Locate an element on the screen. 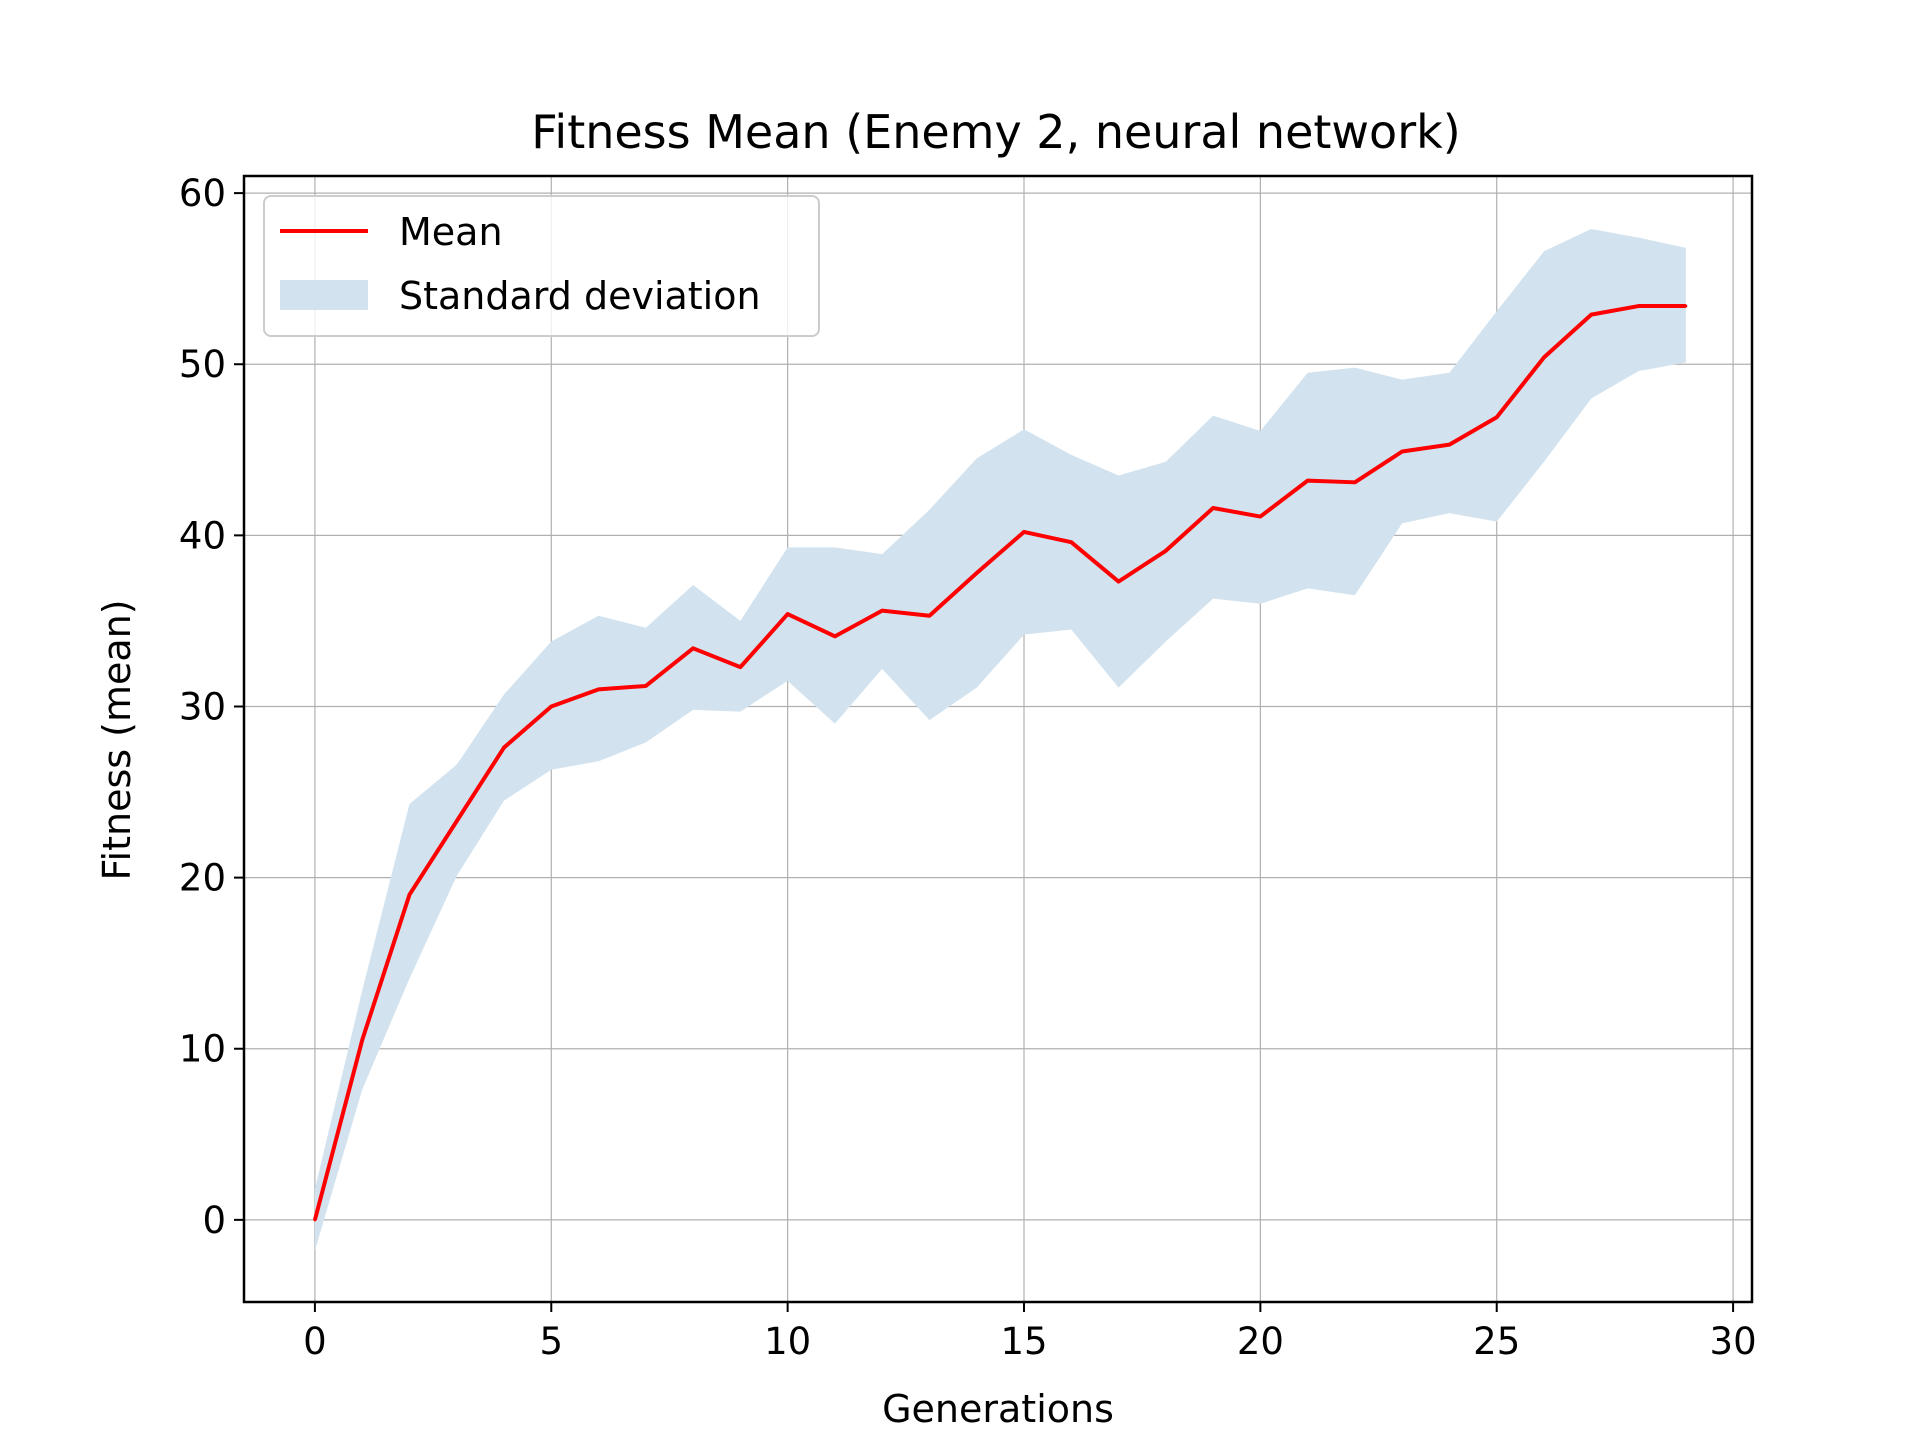 The width and height of the screenshot is (1920, 1440). legend-mean-label: Mean is located at coordinates (451, 232).